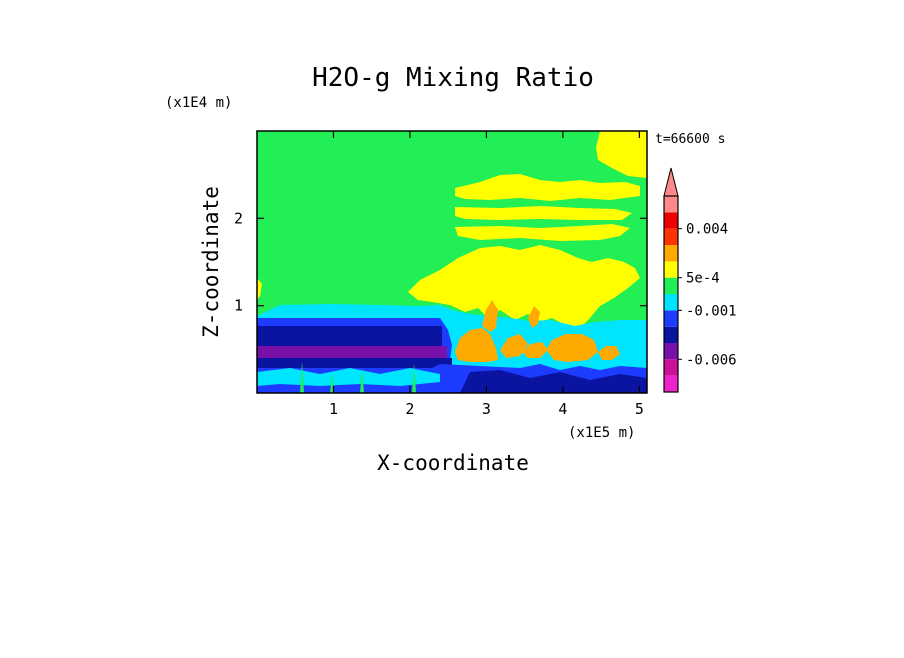 This screenshot has width=904, height=658. I want to click on colorbar-label: -0.006, so click(711, 360).